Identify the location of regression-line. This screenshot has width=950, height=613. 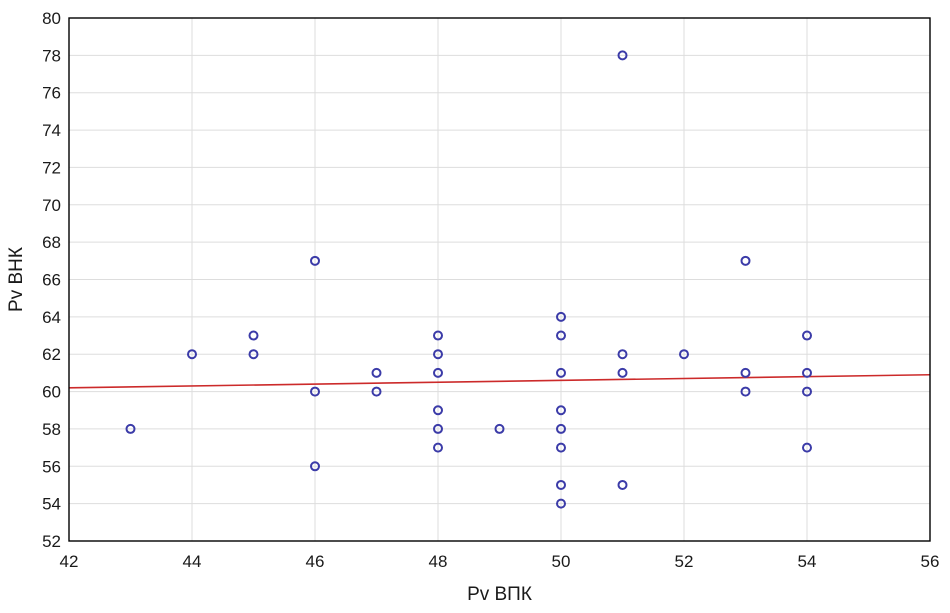
(499, 381).